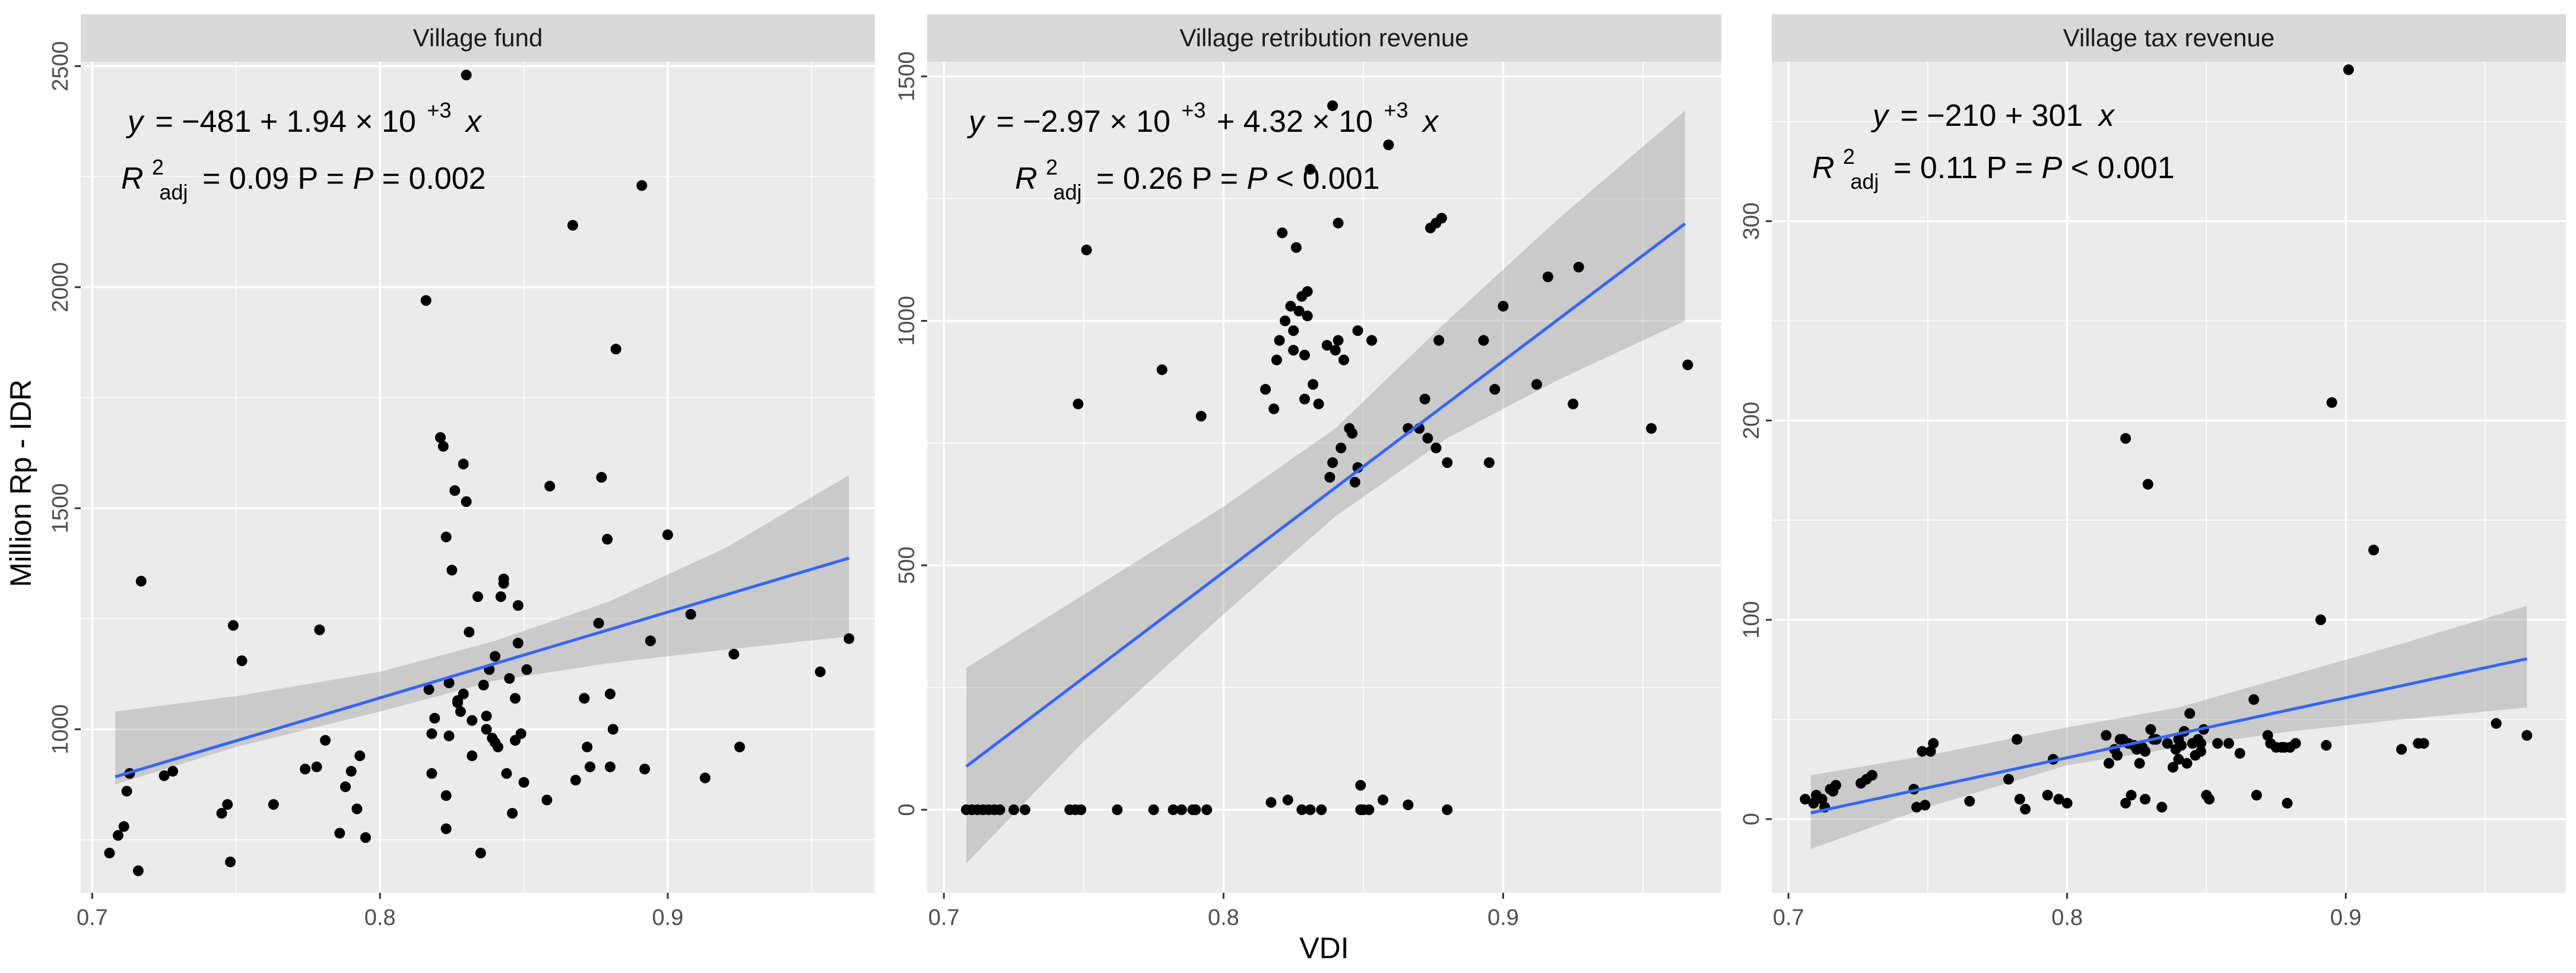 The image size is (2576, 973). I want to click on ci-band, so click(2168, 728).